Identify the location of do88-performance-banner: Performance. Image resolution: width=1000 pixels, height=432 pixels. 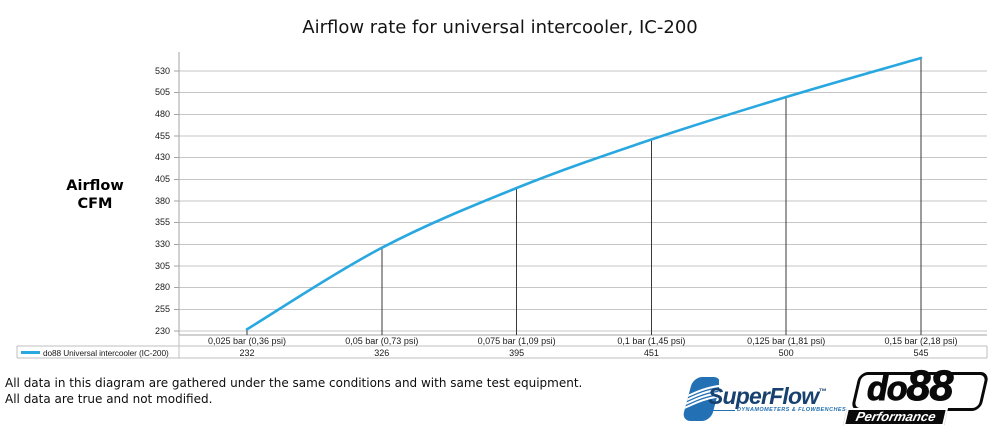
(895, 417).